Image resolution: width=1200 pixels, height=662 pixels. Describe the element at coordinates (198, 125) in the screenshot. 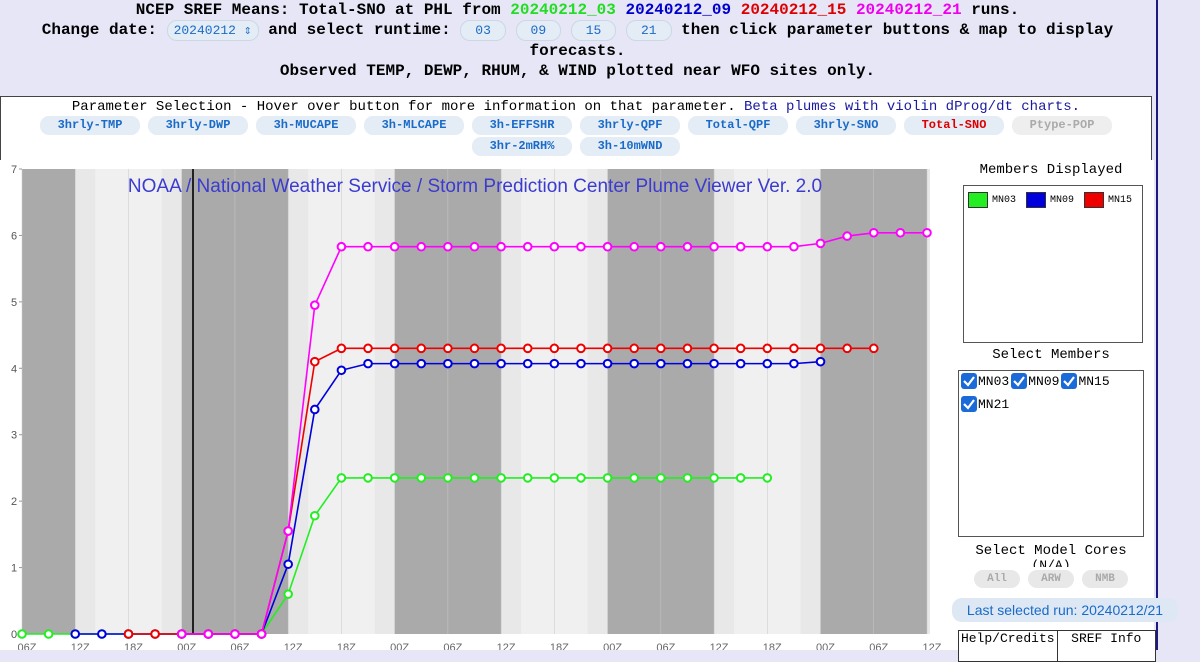

I see `parameter-button: 3hrly-DWP` at that location.